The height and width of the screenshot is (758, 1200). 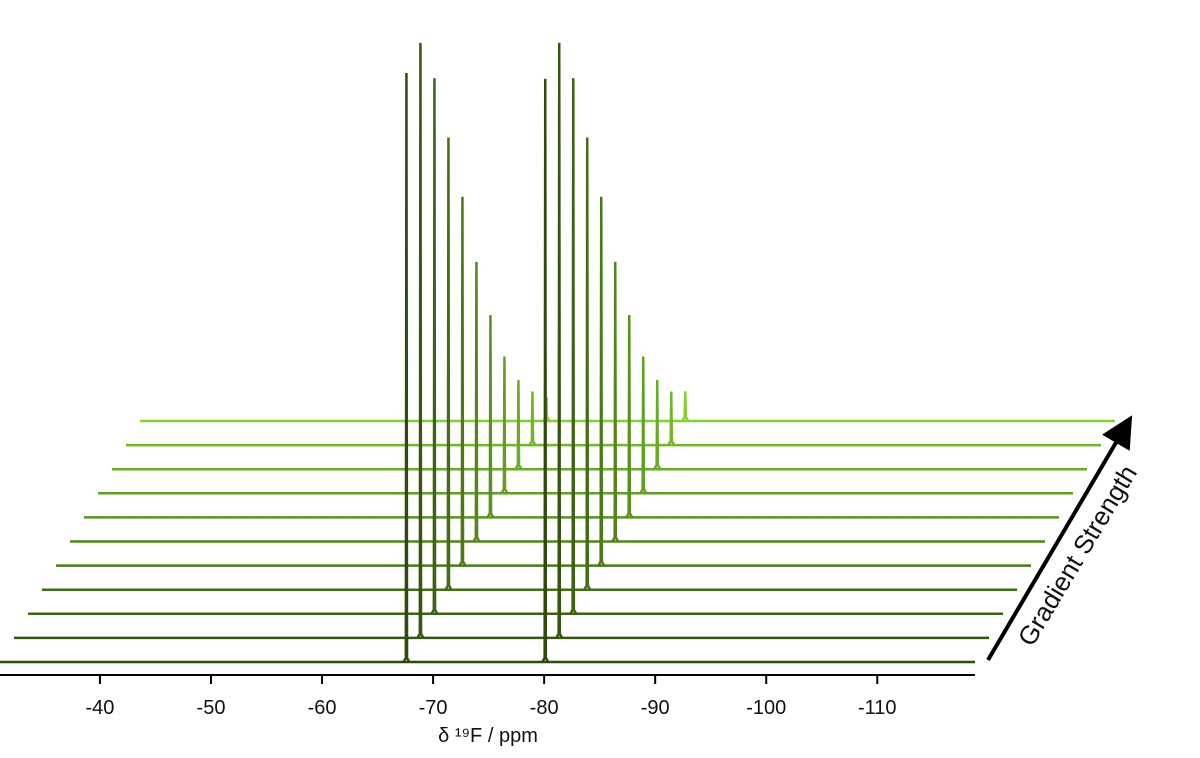 What do you see at coordinates (322, 708) in the screenshot?
I see `x-tick-label: -60` at bounding box center [322, 708].